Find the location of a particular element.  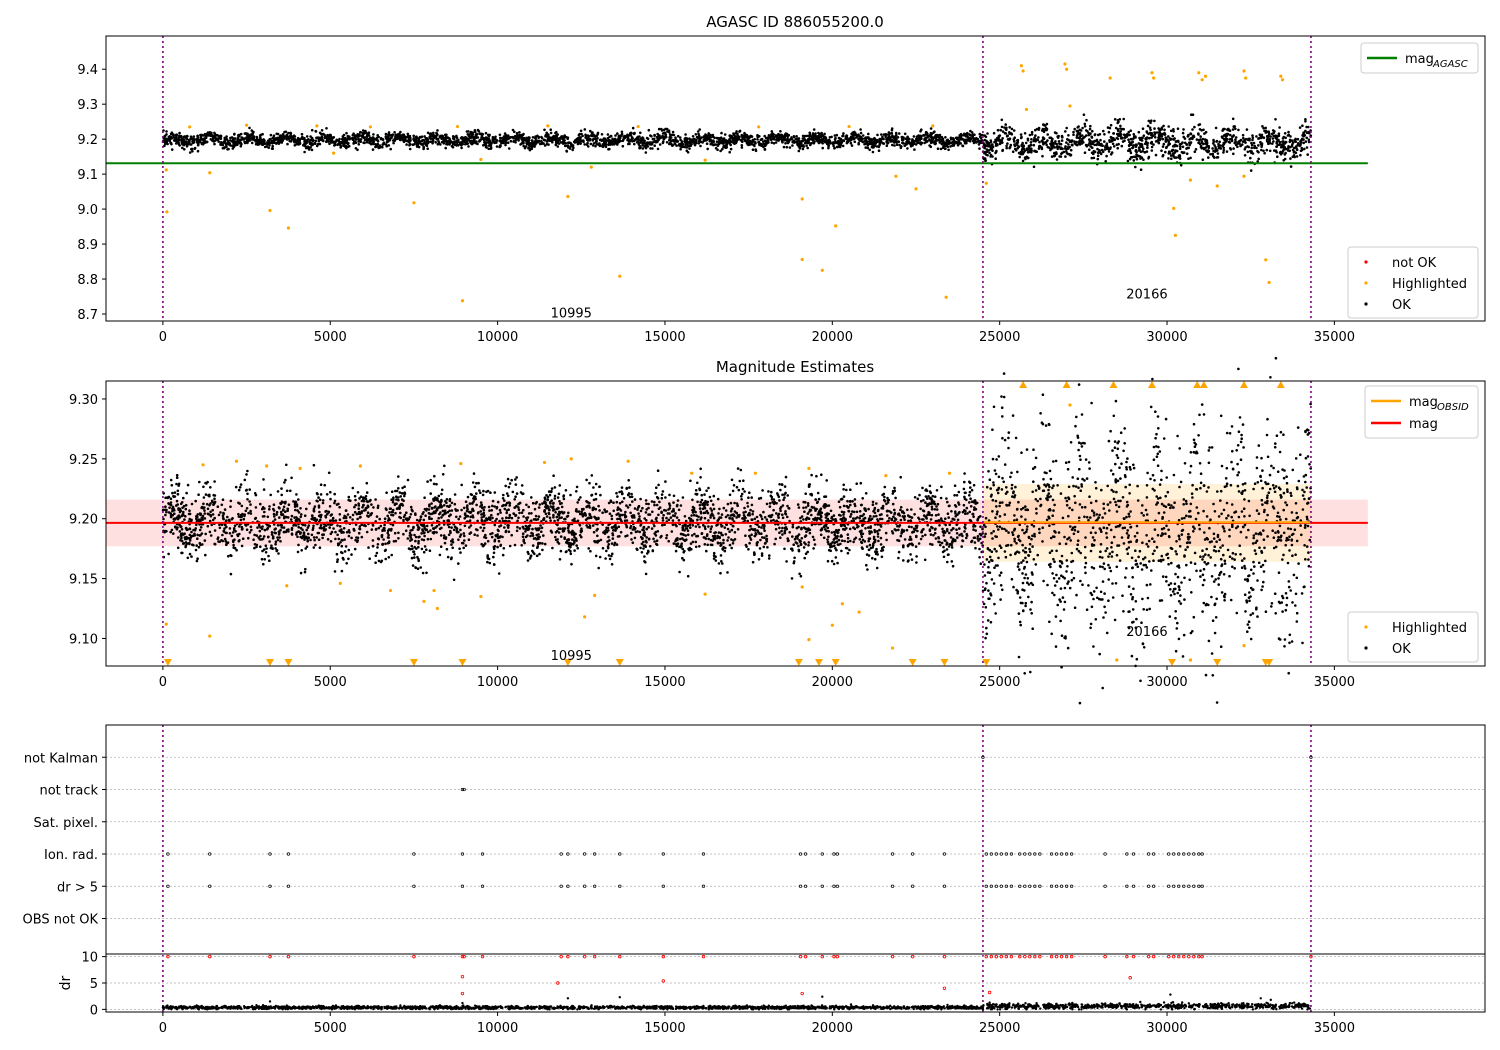

agasc-legend-marker-swatch is located at coordinates (1366, 262).